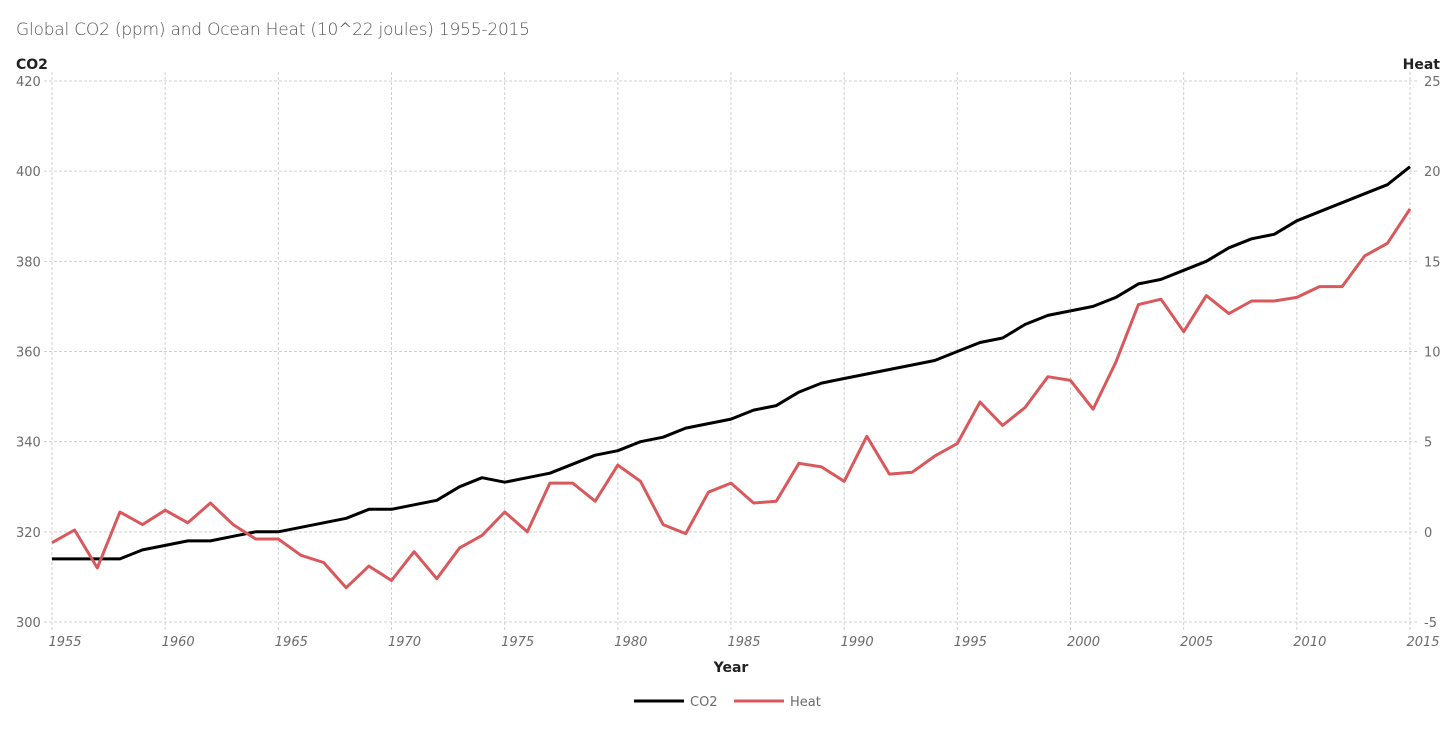  Describe the element at coordinates (805, 702) in the screenshot. I see `legend-label-heat: Heat` at that location.